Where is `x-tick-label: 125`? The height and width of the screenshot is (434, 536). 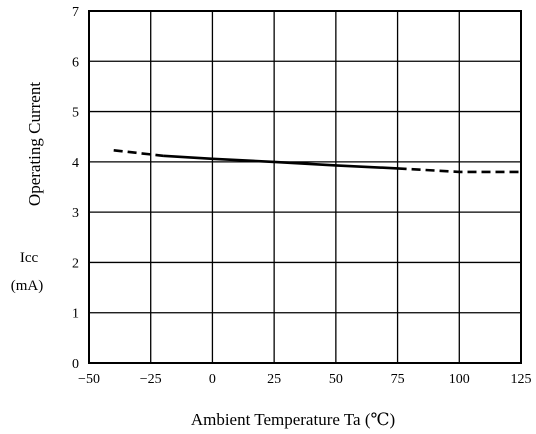 x-tick-label: 125 is located at coordinates (521, 379).